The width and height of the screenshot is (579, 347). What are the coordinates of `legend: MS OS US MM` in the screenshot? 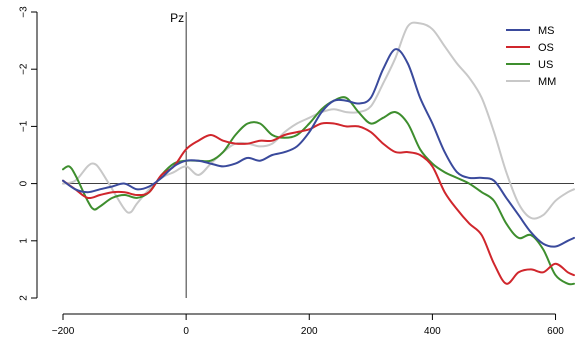 It's located at (531, 56).